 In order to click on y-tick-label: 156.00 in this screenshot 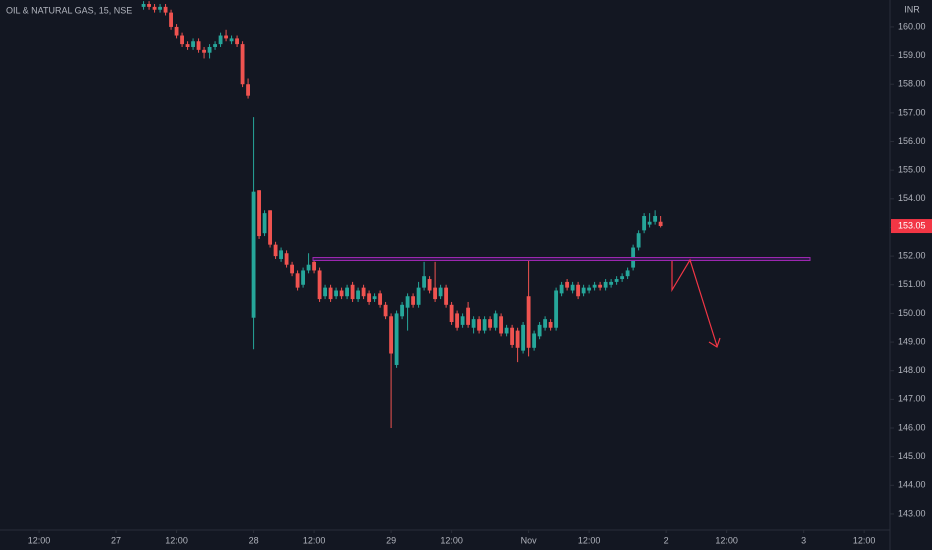, I will do `click(912, 141)`.